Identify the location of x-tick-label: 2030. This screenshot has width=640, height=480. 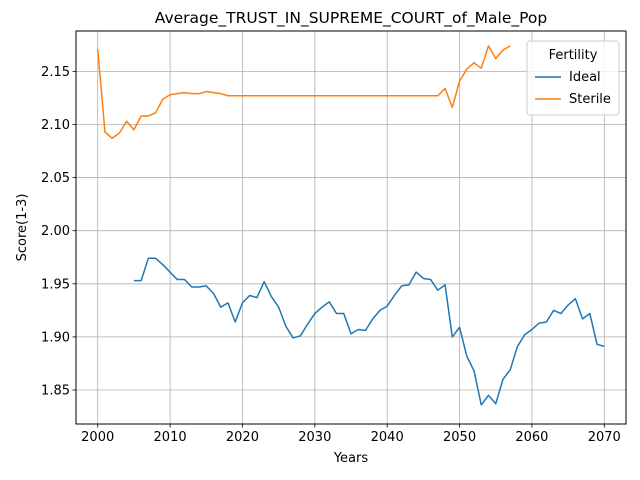
(314, 437).